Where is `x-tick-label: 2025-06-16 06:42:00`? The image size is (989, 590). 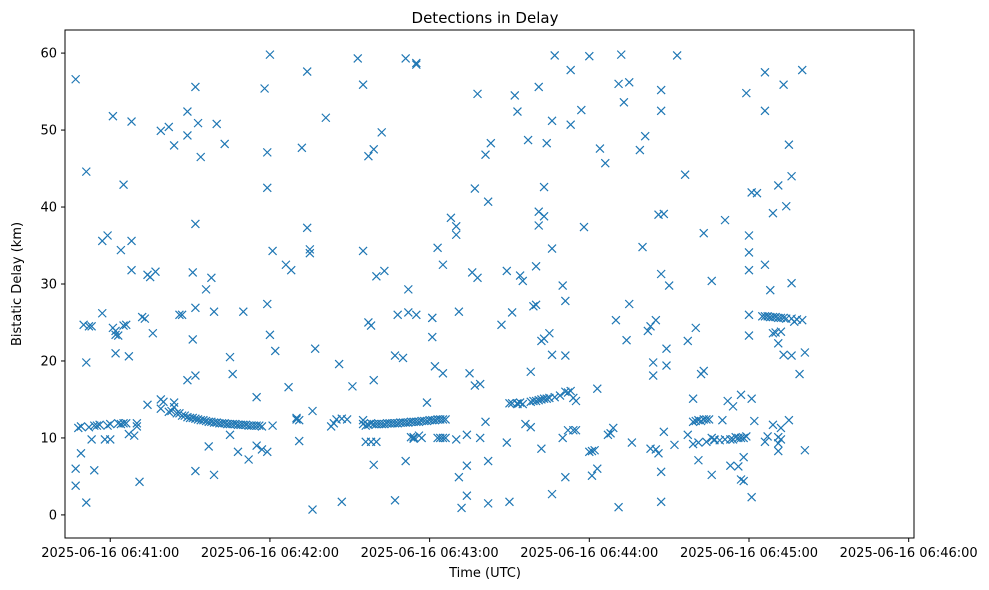
x-tick-label: 2025-06-16 06:42:00 is located at coordinates (270, 553).